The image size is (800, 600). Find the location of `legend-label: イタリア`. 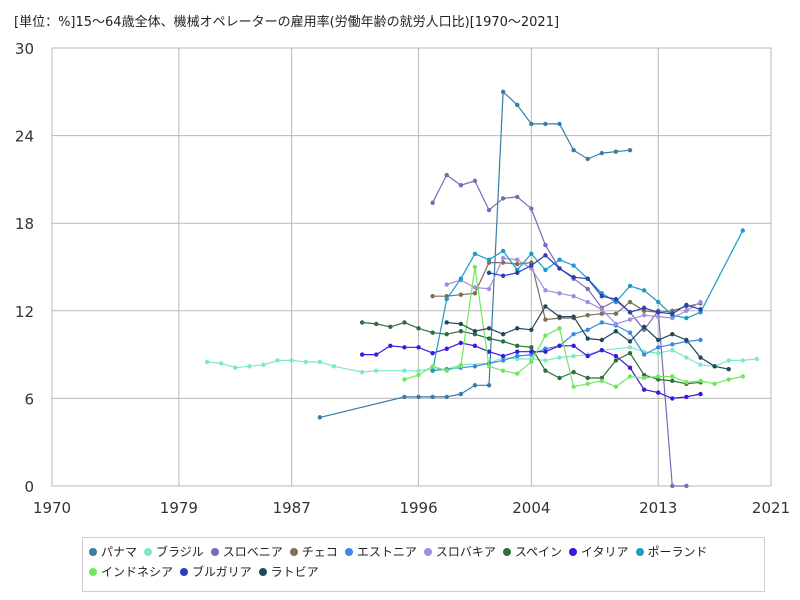

legend-label: イタリア is located at coordinates (605, 552).